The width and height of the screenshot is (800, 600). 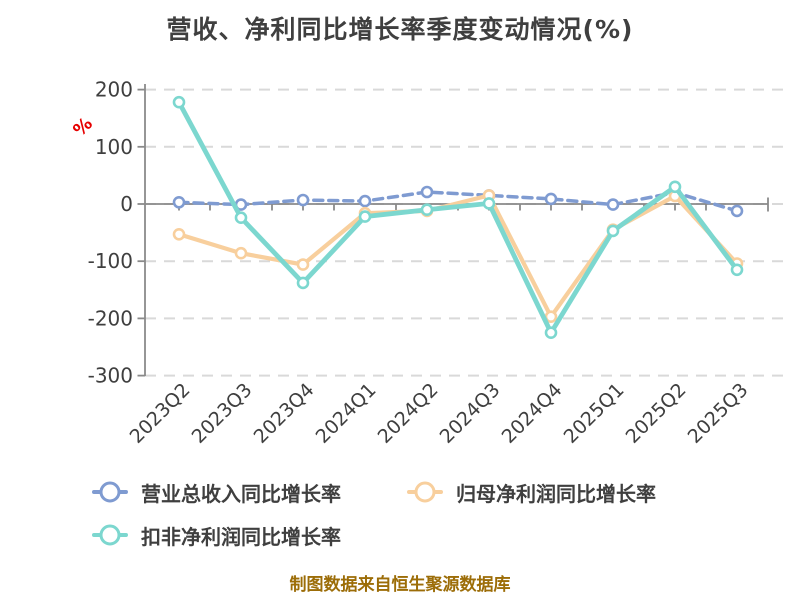 I want to click on x-tick-label: 2025Q3, so click(x=718, y=413).